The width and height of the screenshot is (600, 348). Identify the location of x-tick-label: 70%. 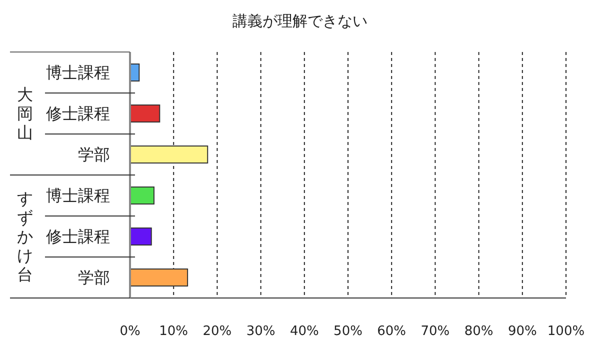
(435, 332).